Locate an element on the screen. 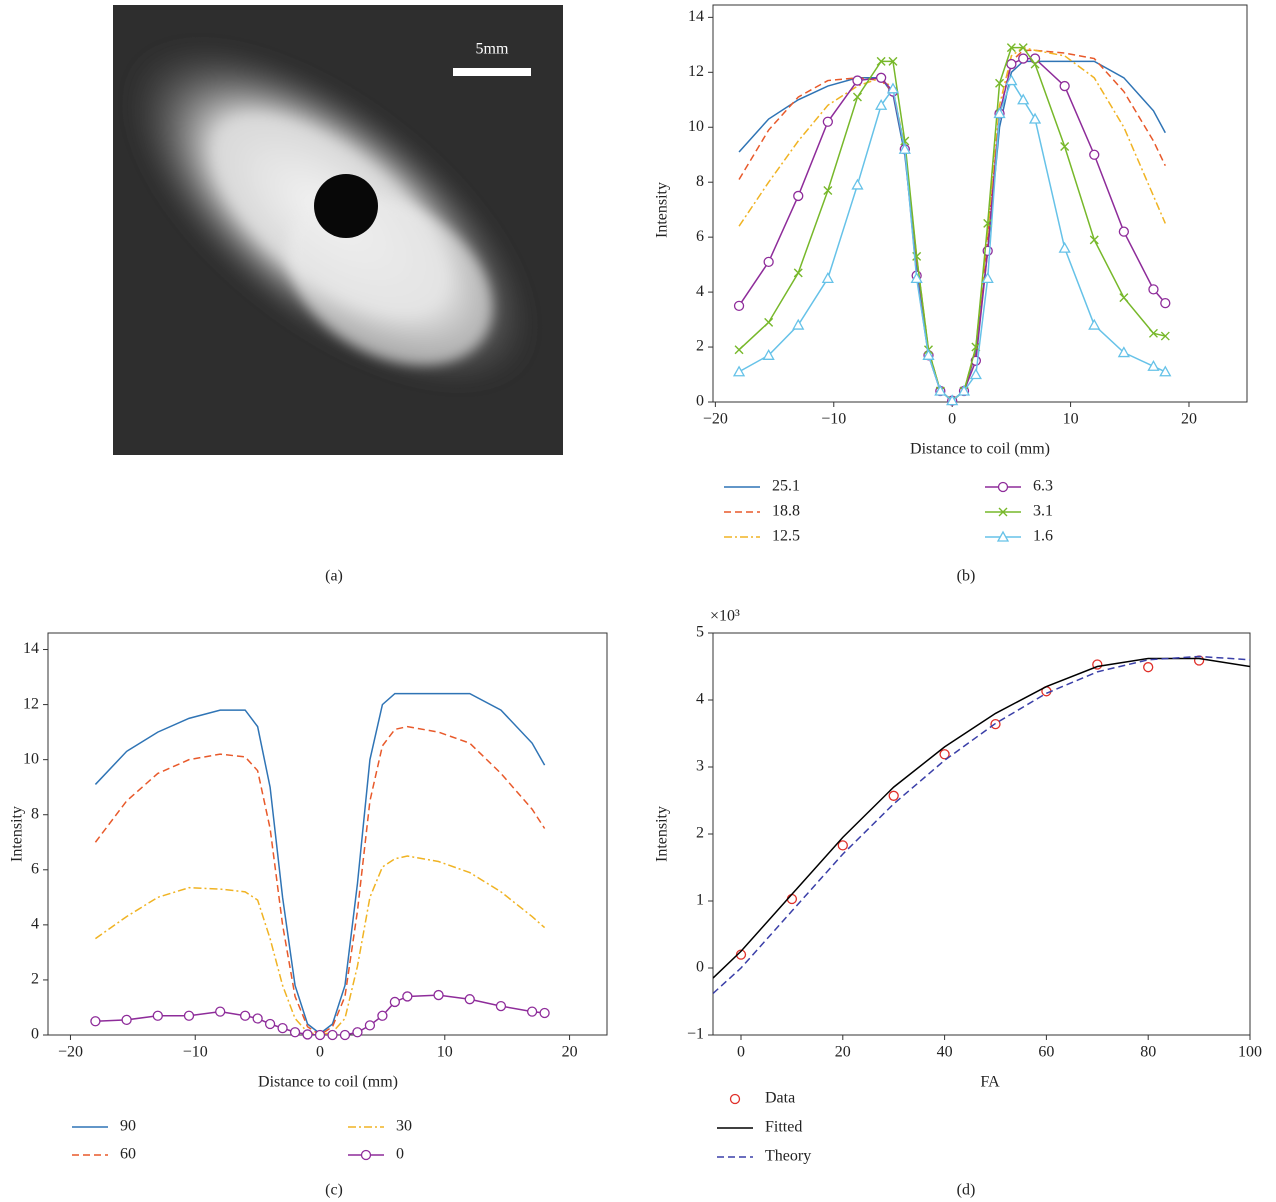  x-tick-label: 100 is located at coordinates (1250, 1052).